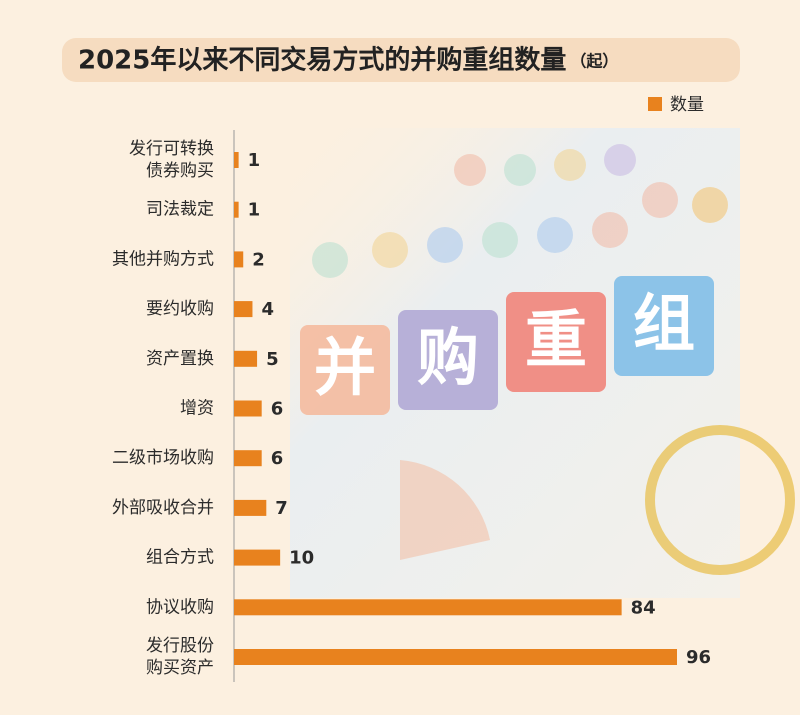 Image resolution: width=800 pixels, height=715 pixels. I want to click on category-label: 增资, so click(197, 409).